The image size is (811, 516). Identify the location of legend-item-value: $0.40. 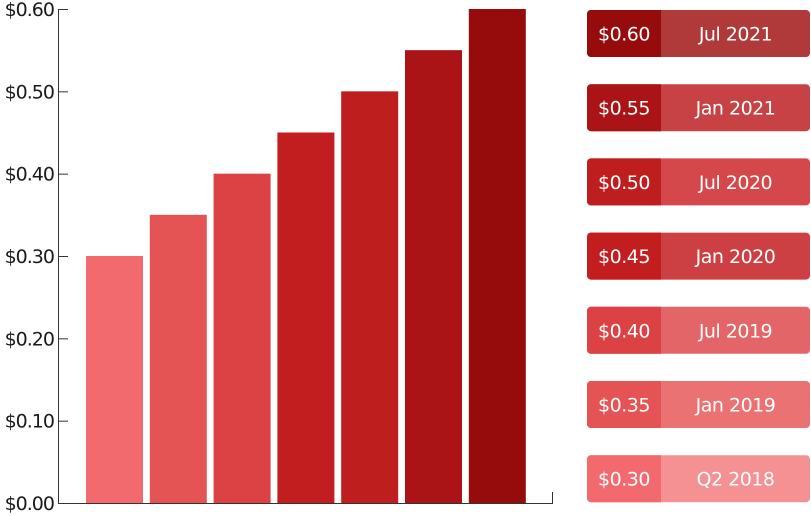
(624, 331).